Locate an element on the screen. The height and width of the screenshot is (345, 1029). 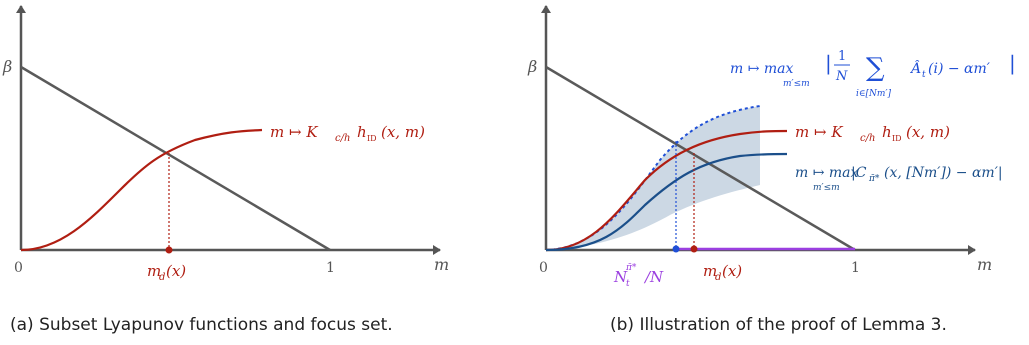
panel-b-red-curve is located at coordinates (666, 190).